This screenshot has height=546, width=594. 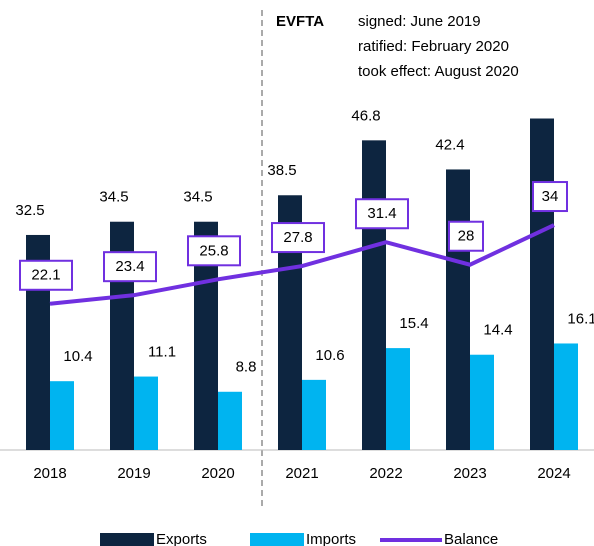 I want to click on data-label: 23.4, so click(x=129, y=266).